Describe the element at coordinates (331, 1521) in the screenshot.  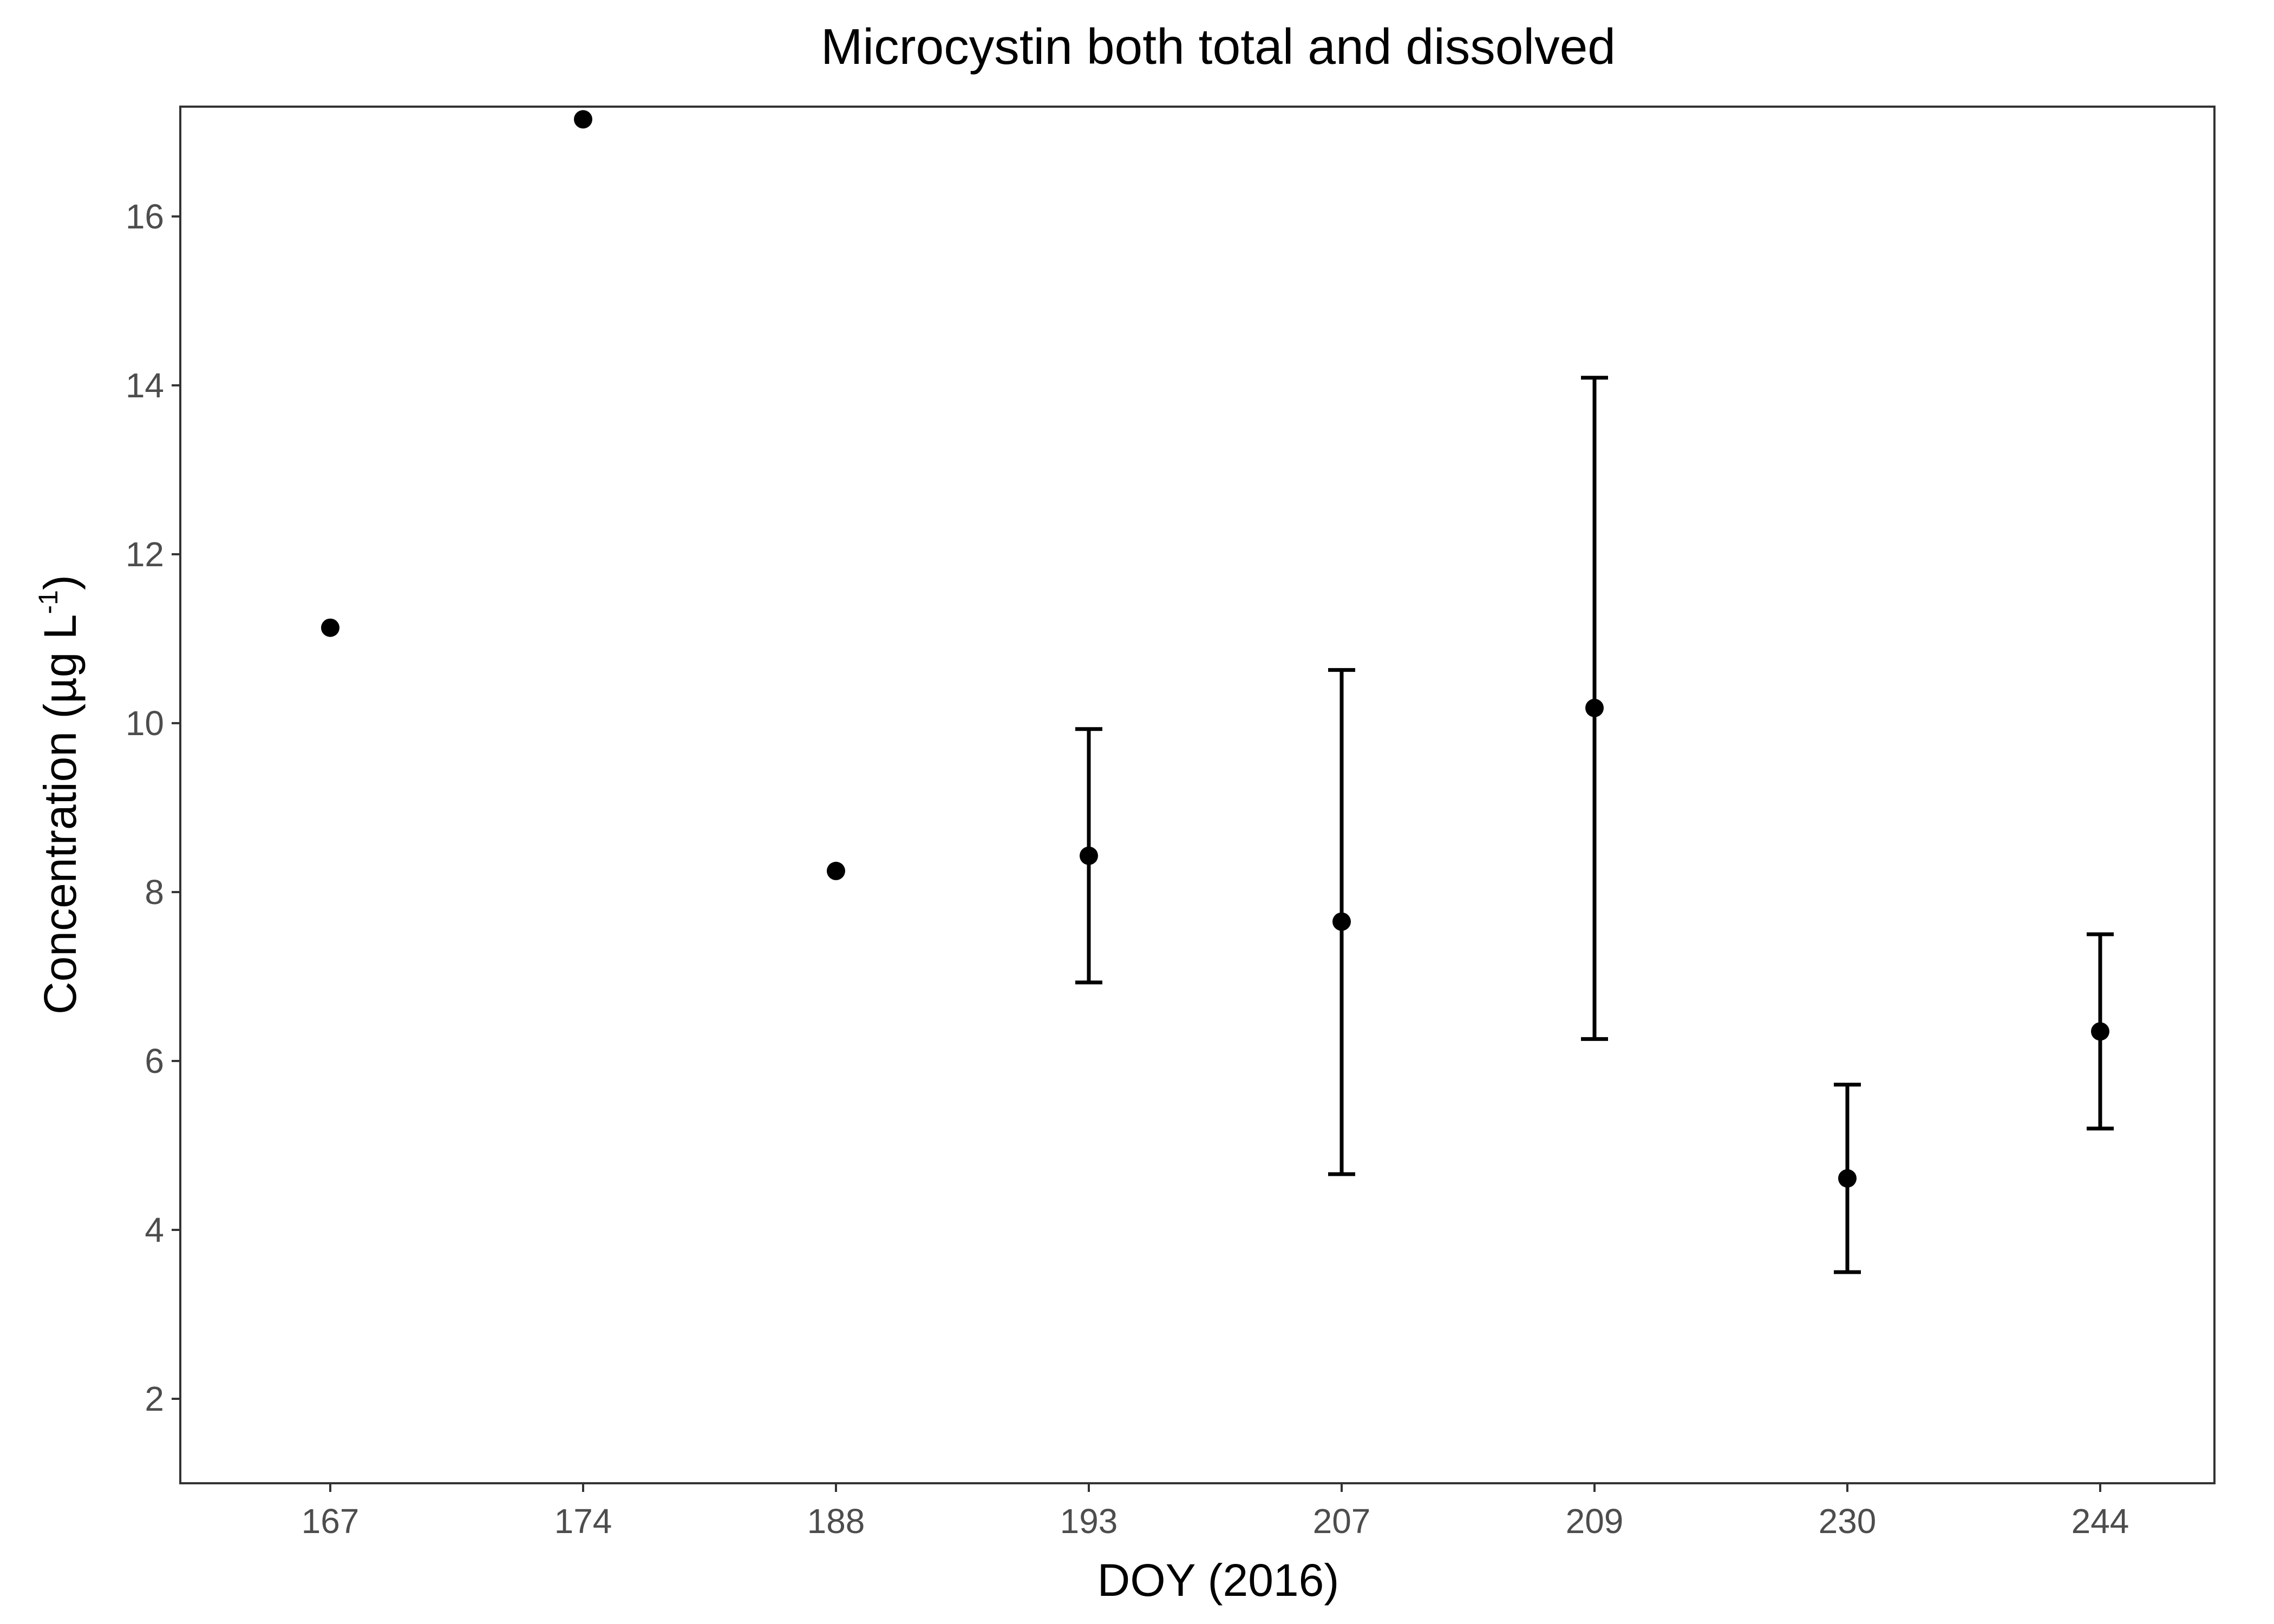
I see `x-tick-label: 167` at that location.